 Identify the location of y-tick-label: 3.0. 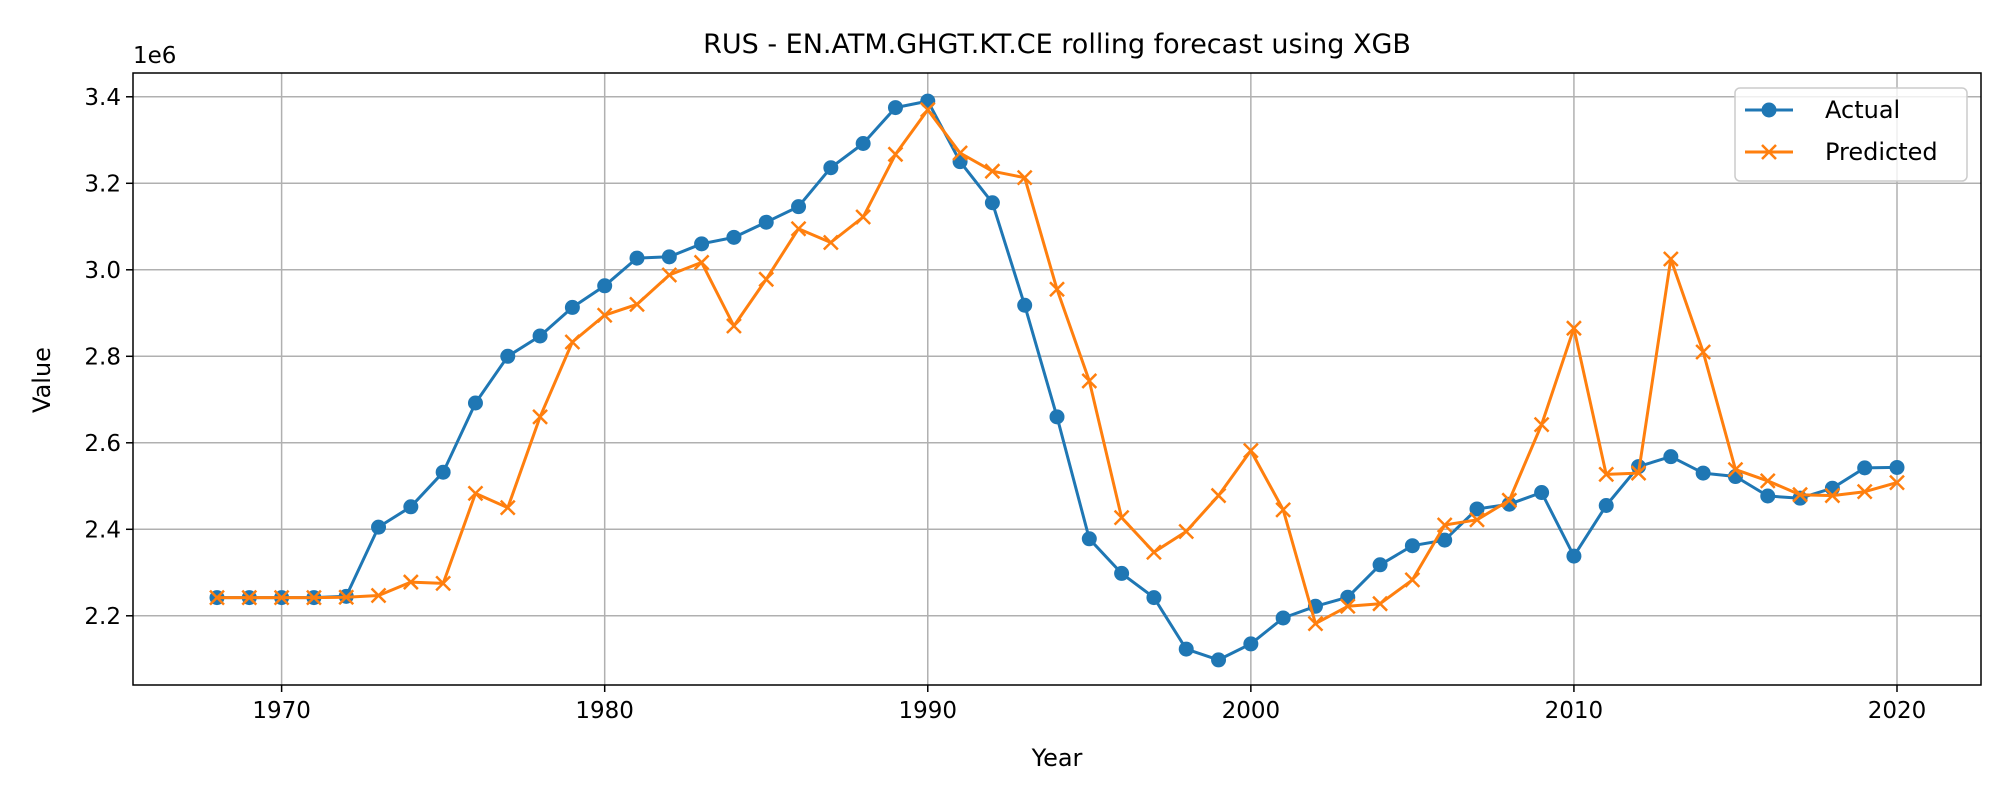
(102, 271).